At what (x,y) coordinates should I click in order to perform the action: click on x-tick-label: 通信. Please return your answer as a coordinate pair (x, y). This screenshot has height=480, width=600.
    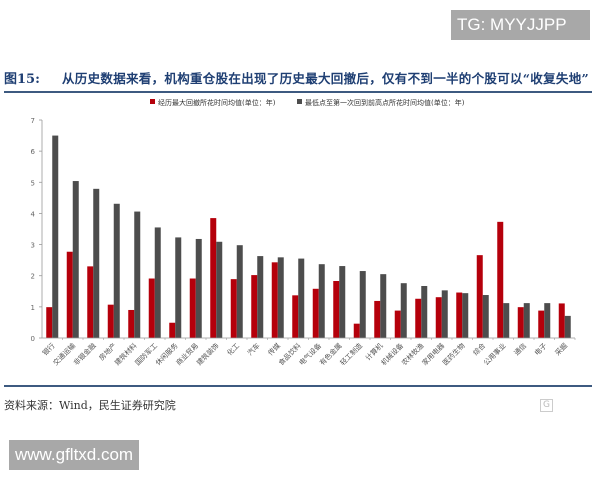
    Looking at the image, I should click on (520, 349).